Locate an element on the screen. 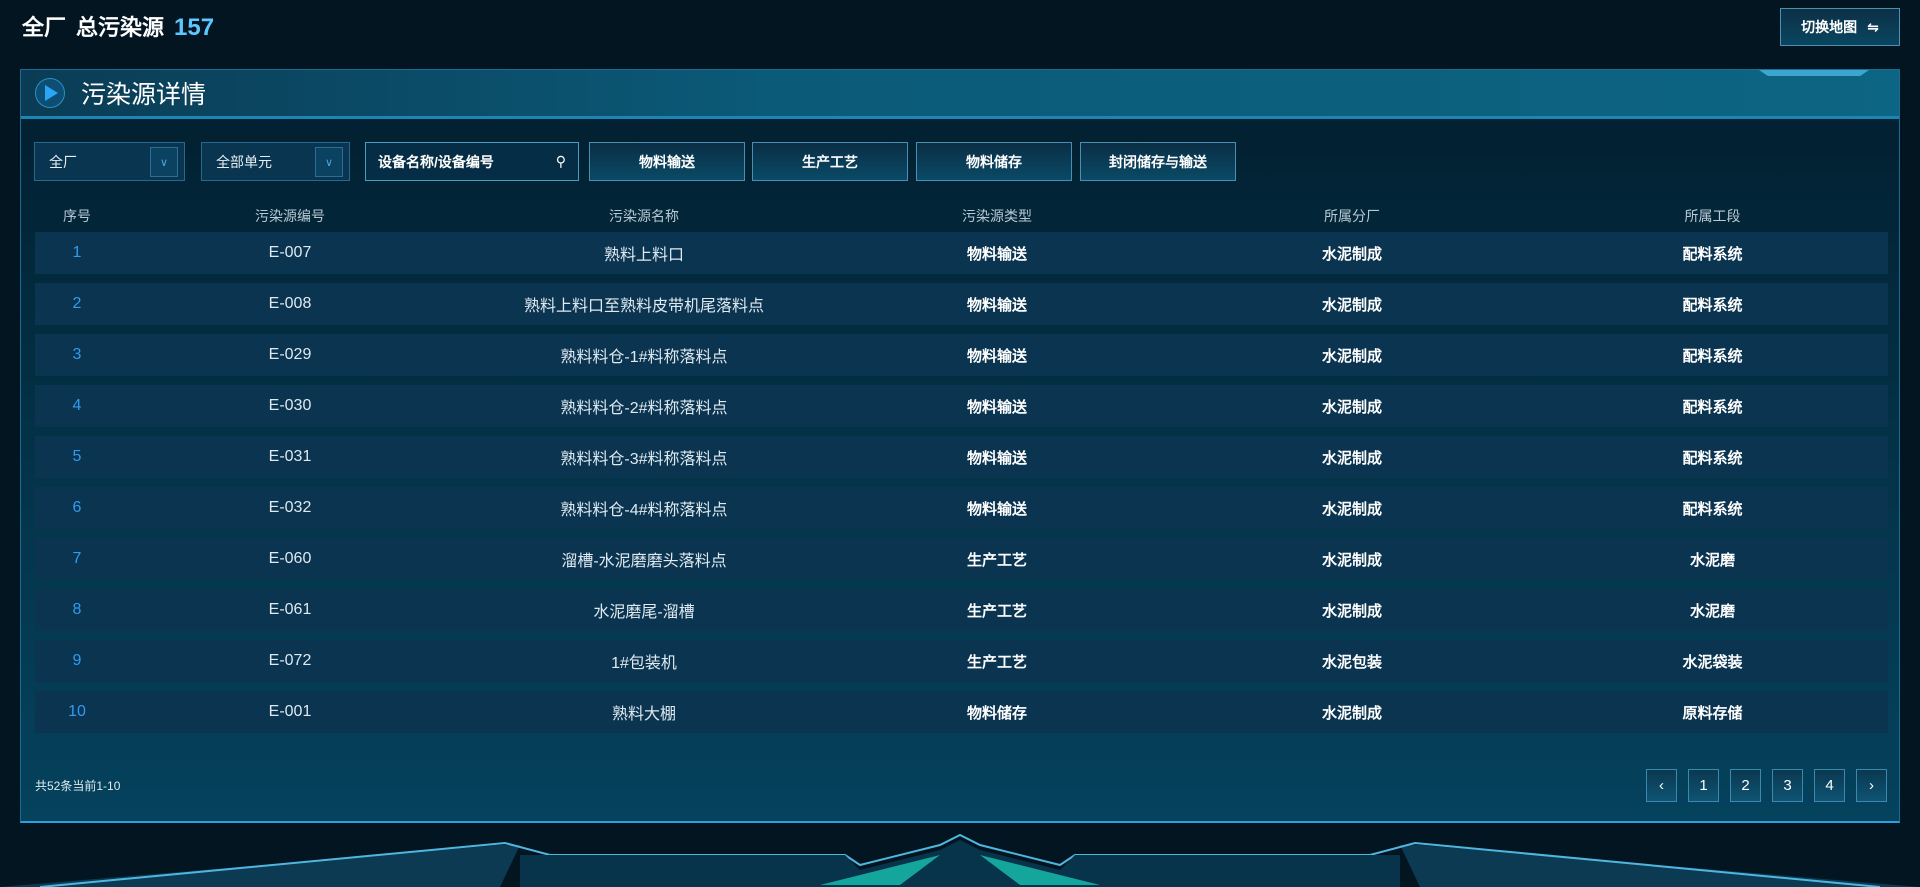 The image size is (1920, 887). section: 原料存储 is located at coordinates (1712, 713).